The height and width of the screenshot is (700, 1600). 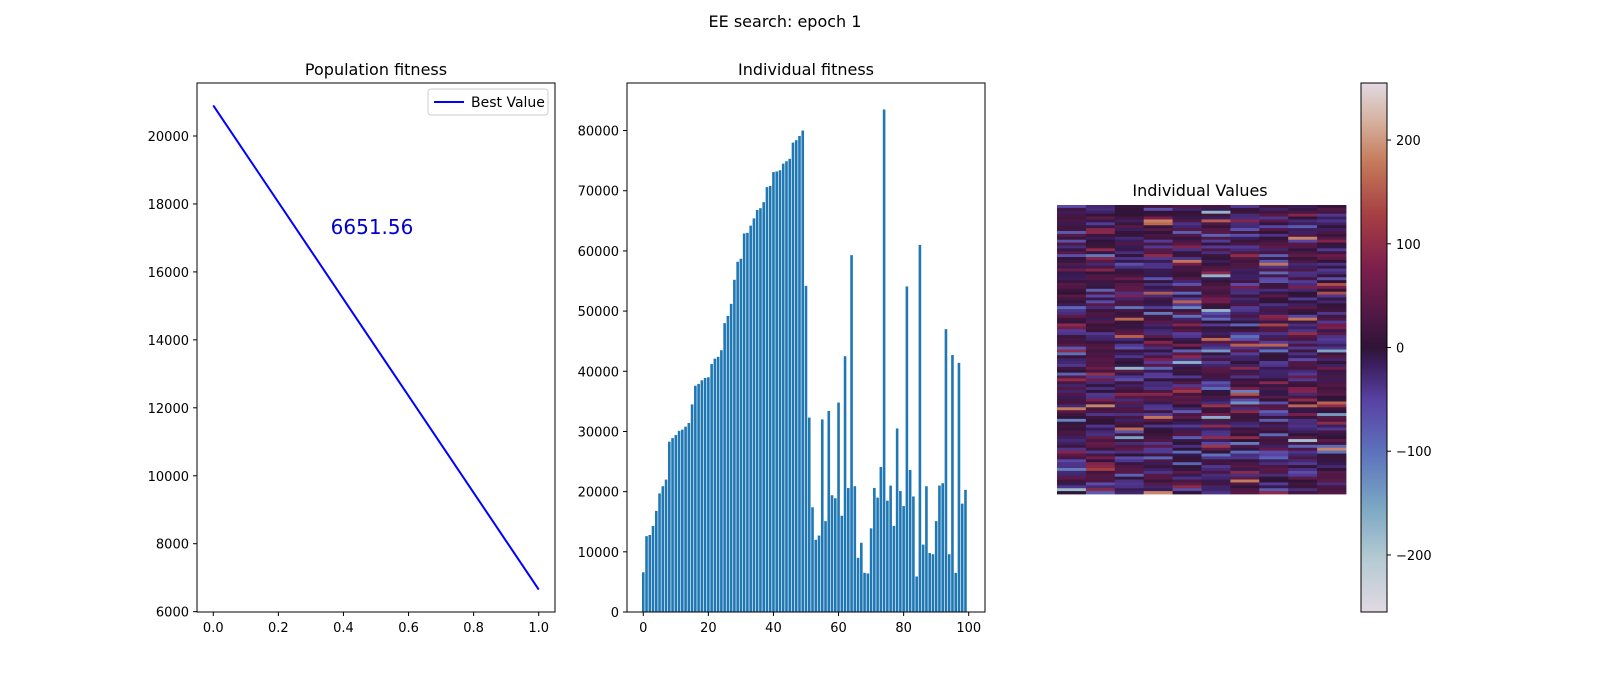 What do you see at coordinates (598, 132) in the screenshot?
I see `y-tick-label: 80000` at bounding box center [598, 132].